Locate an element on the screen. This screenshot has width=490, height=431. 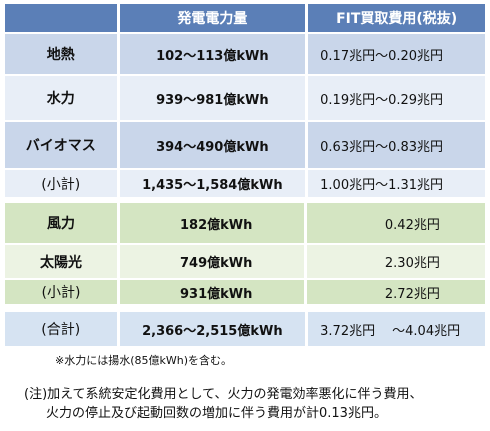
table-row-subtotal-1: (小計) 1,435〜1,584億kWh 1.00兆円〜1.31兆円 is located at coordinates (245, 183).